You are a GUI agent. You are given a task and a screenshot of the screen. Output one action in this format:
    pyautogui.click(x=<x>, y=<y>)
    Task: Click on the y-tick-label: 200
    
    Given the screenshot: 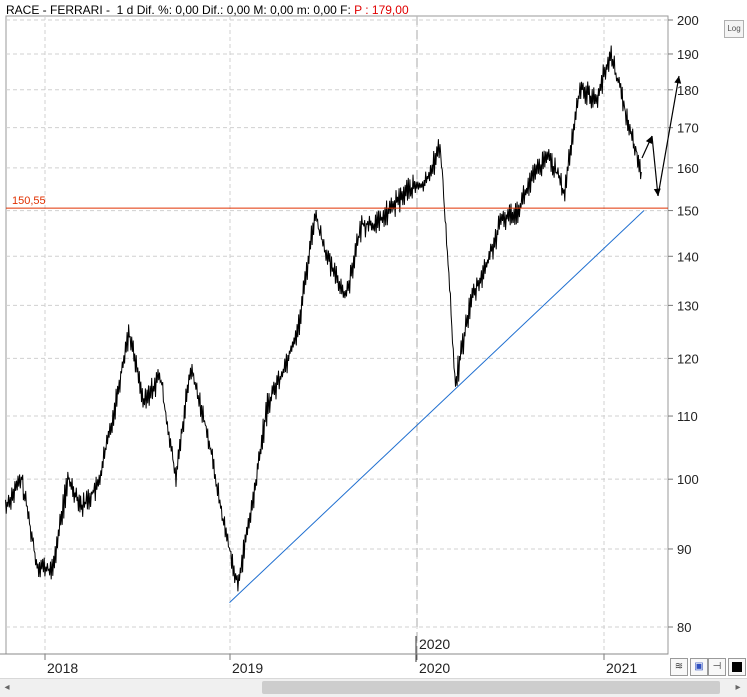 What is the action you would take?
    pyautogui.click(x=688, y=20)
    